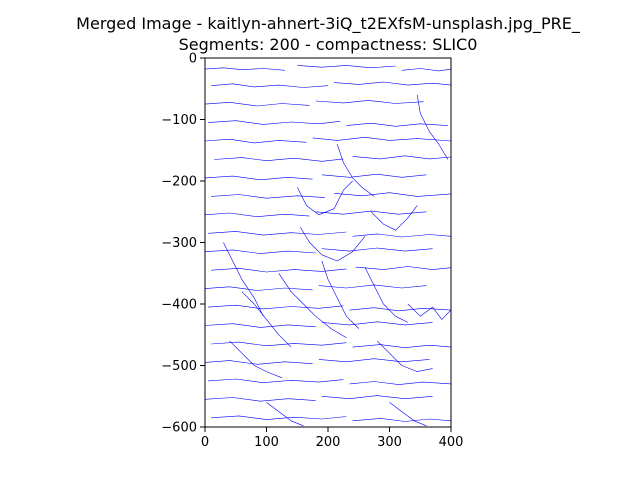 The height and width of the screenshot is (480, 640). I want to click on x-tick-label-100: 100, so click(266, 442).